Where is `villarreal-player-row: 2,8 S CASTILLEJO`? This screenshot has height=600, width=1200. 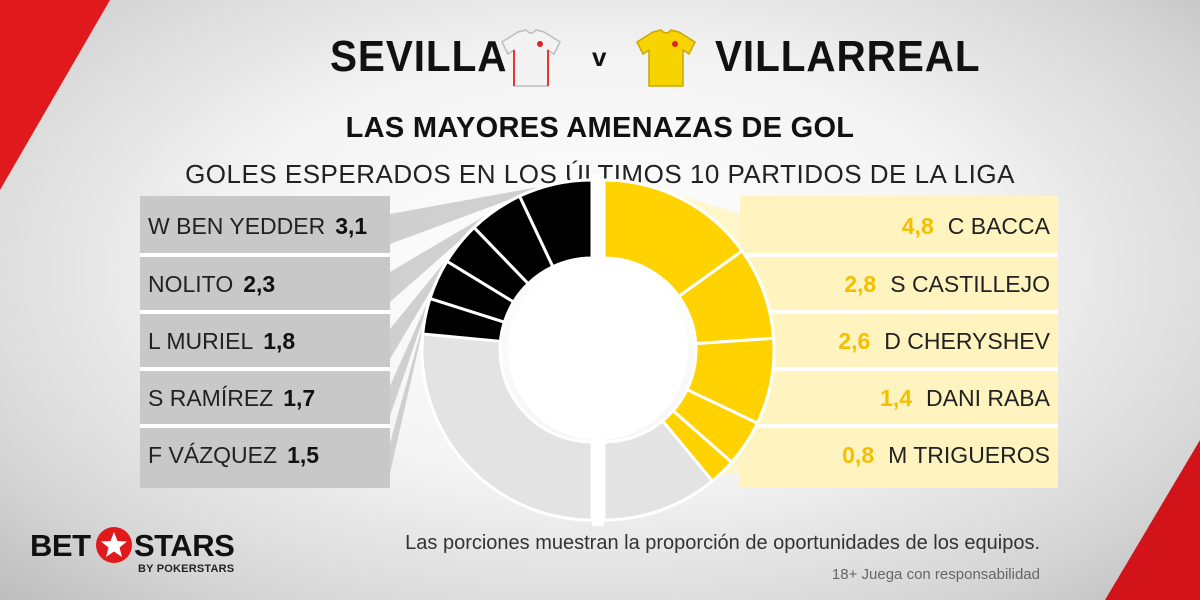 villarreal-player-row: 2,8 S CASTILLEJO is located at coordinates (905, 284).